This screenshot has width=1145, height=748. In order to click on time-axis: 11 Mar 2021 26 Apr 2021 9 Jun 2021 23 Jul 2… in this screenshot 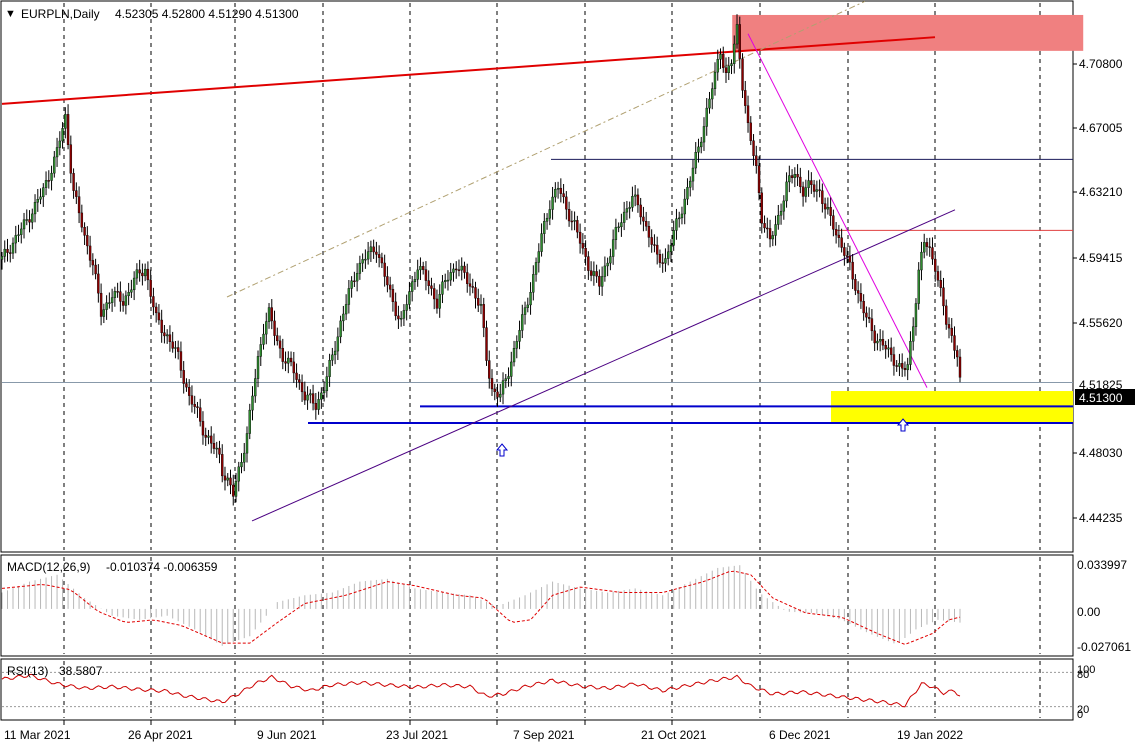, I will do `click(483, 731)`.